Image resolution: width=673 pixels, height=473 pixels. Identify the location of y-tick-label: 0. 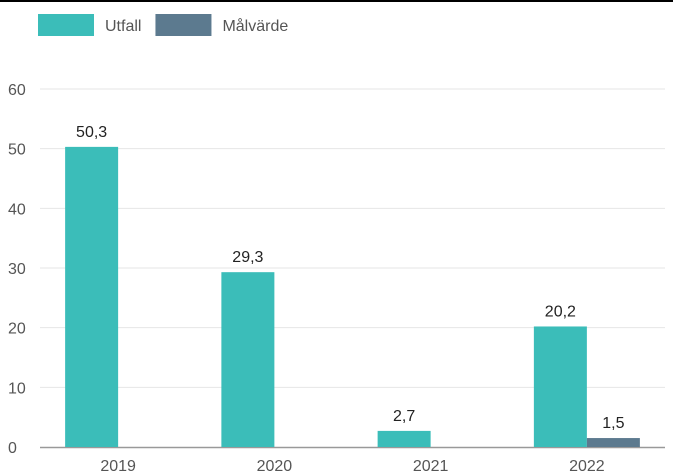
(12, 448).